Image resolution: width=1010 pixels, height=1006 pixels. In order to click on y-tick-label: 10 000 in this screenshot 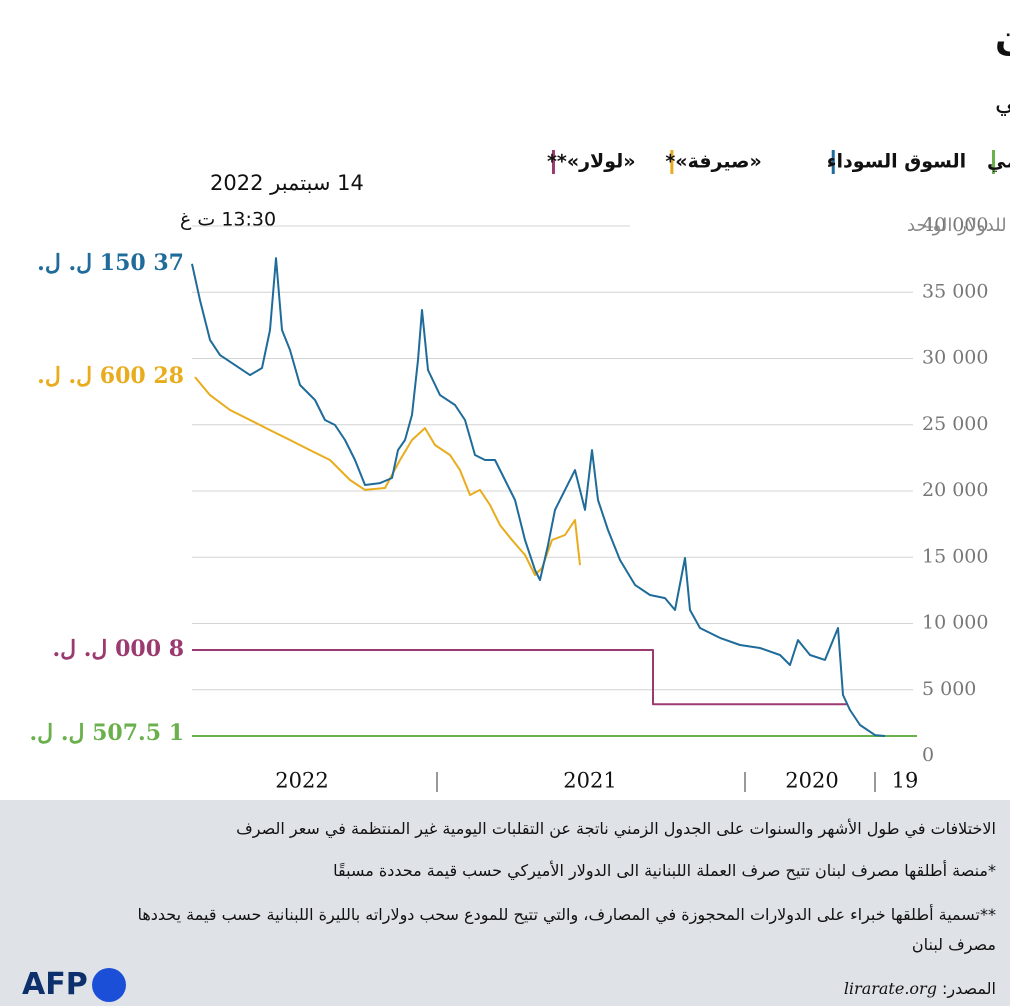, I will do `click(955, 623)`.